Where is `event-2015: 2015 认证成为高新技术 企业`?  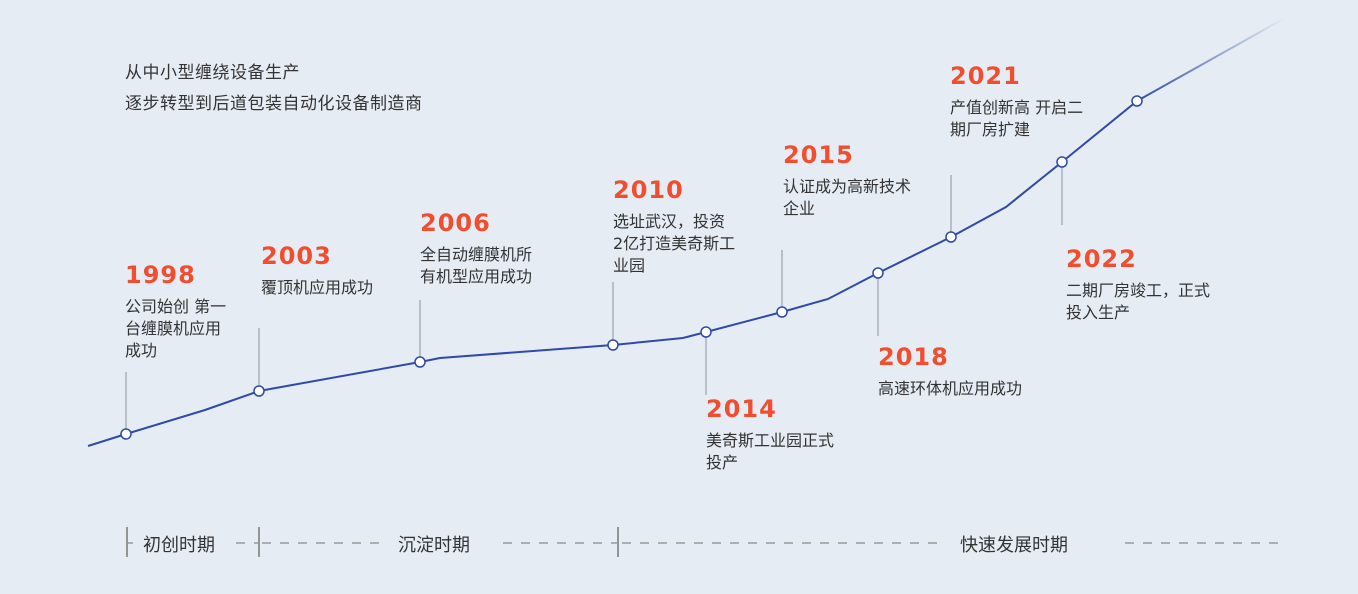
event-2015: 2015 认证成为高新技术 企业 is located at coordinates (847, 180).